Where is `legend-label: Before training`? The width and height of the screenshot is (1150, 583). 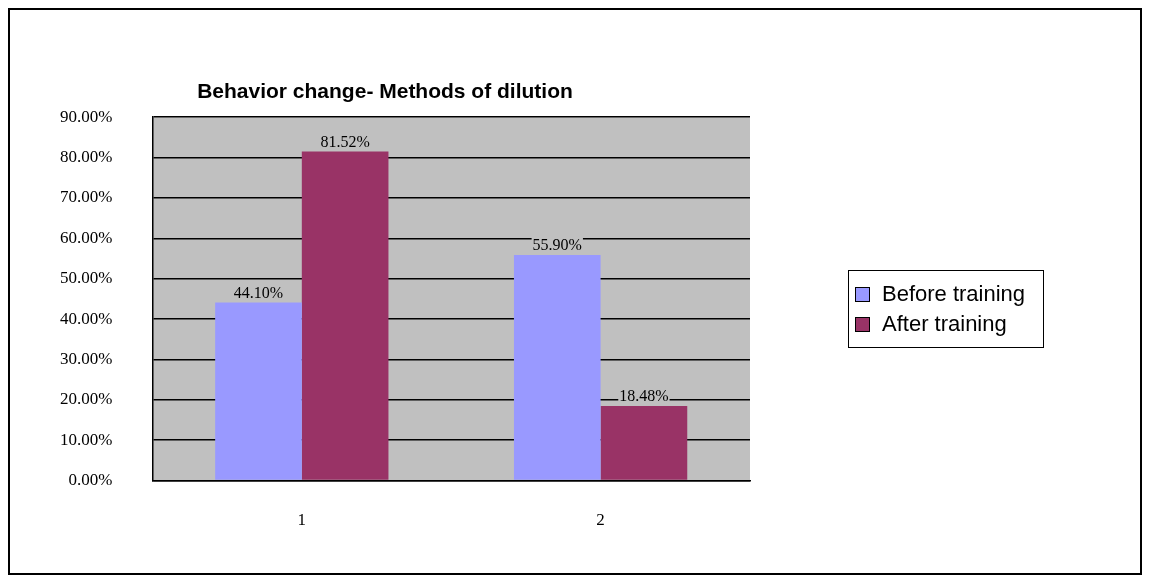 legend-label: Before training is located at coordinates (954, 294).